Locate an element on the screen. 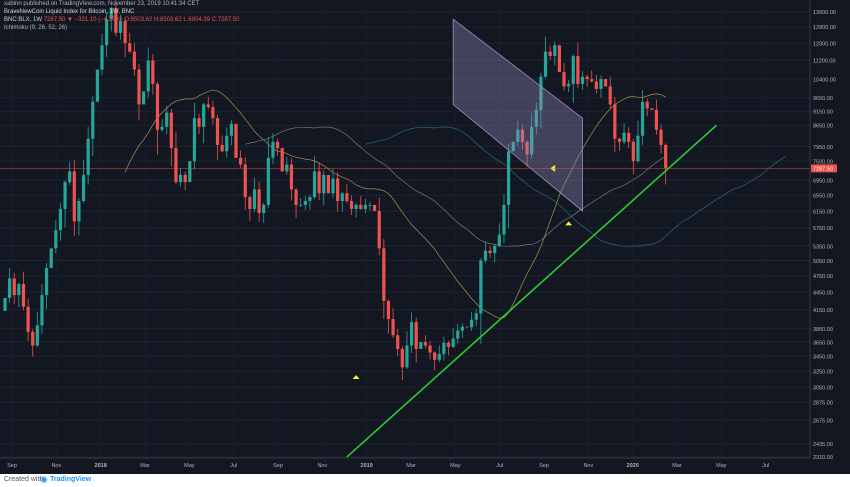 Image resolution: width=850 pixels, height=487 pixels. time-tick-label: Nov is located at coordinates (322, 466).